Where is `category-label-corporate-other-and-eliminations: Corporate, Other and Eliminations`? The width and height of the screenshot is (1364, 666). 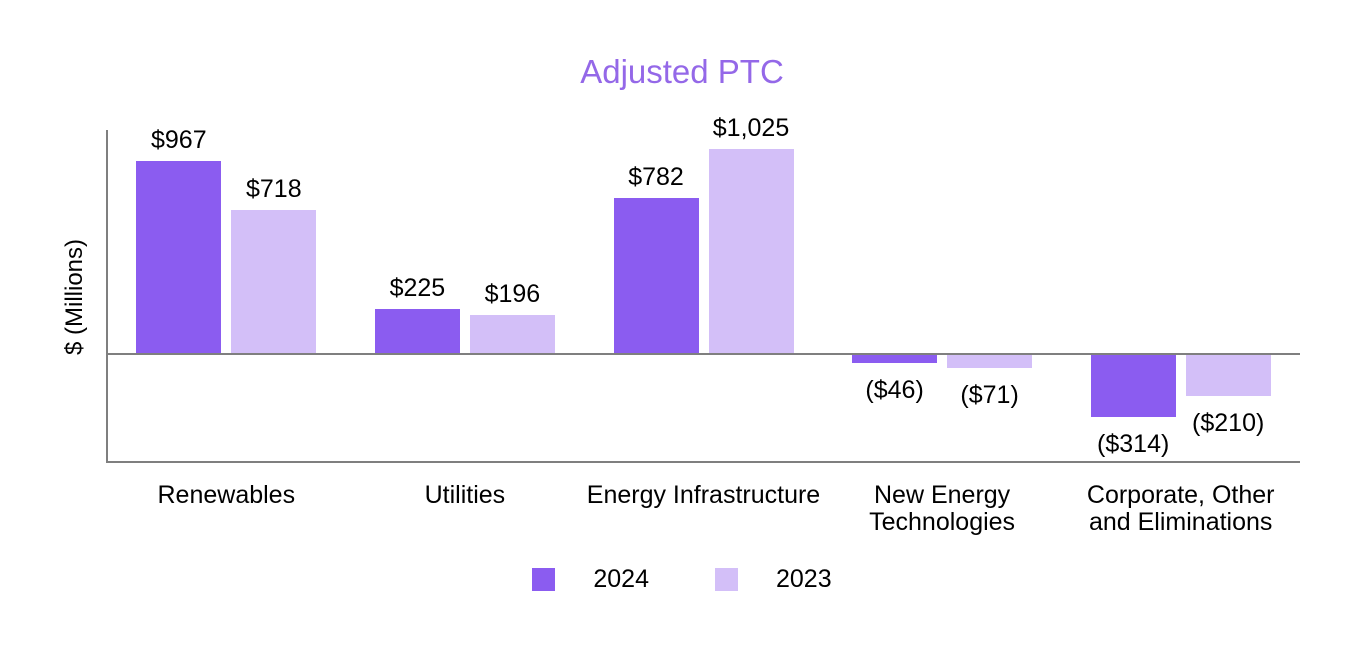
category-label-corporate-other-and-eliminations: Corporate, Other and Eliminations is located at coordinates (1180, 508).